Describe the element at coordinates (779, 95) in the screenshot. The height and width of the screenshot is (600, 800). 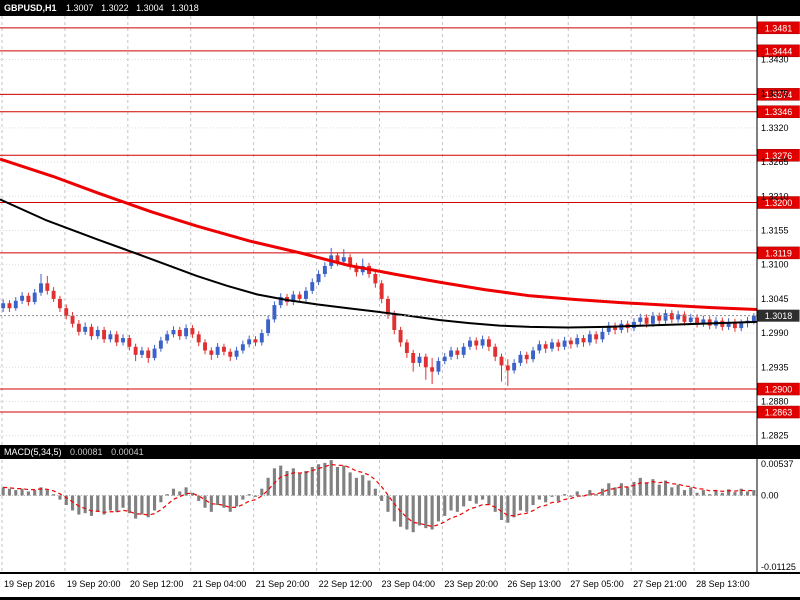
I see `level-price-text: 1.3374` at that location.